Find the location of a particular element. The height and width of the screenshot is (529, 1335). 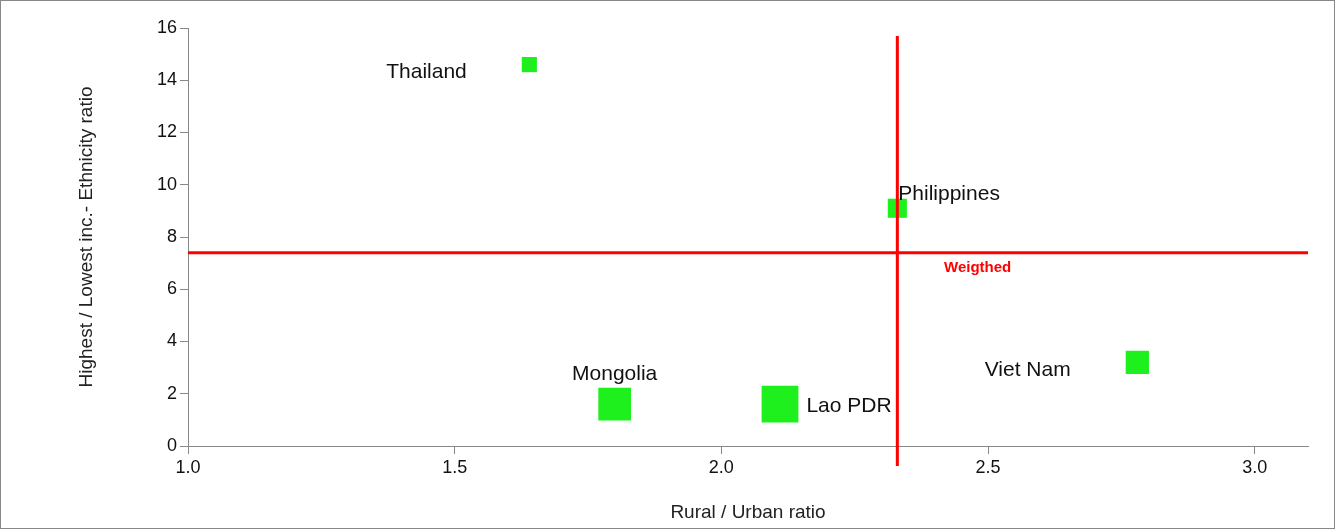

y-tick-label: 12 is located at coordinates (166, 131).